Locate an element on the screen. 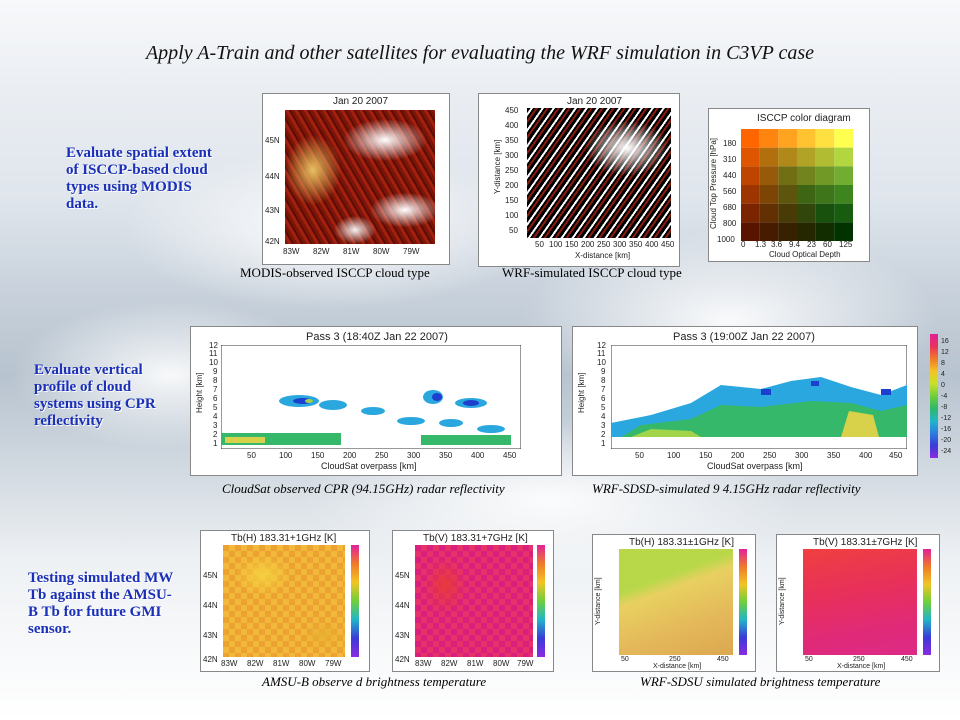 The image size is (960, 720). y-tick: 250 is located at coordinates (512, 170).